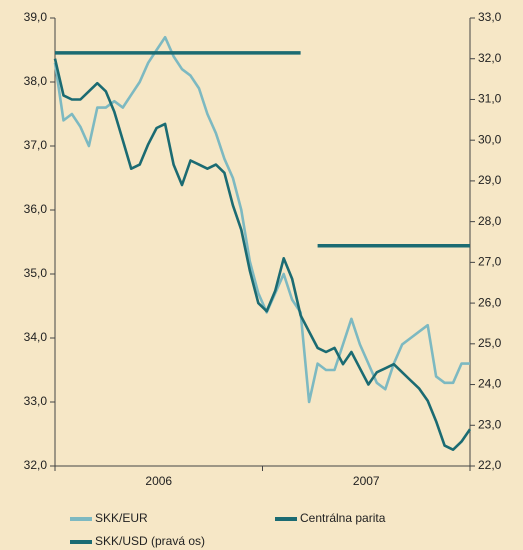 The height and width of the screenshot is (550, 523). Describe the element at coordinates (490, 465) in the screenshot. I see `y2-tick-label: 22,0` at that location.